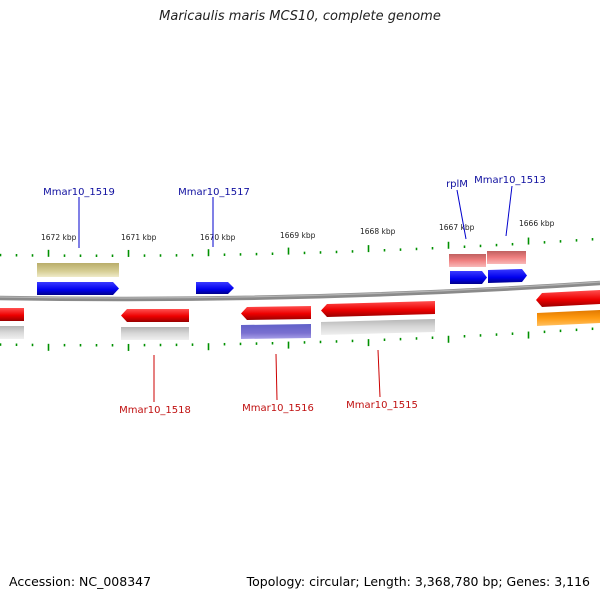  I want to click on genome-title: Maricaulis maris MCS10, complete genome, so click(300, 16).